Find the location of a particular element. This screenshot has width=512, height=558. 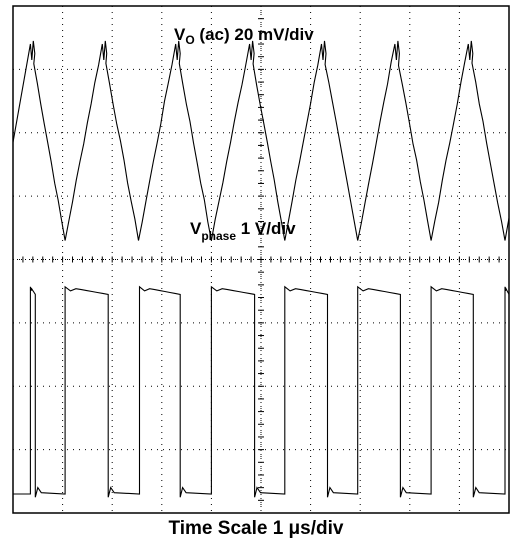

vo-trace-label: VO (ac) 20 mV/div is located at coordinates (244, 36).